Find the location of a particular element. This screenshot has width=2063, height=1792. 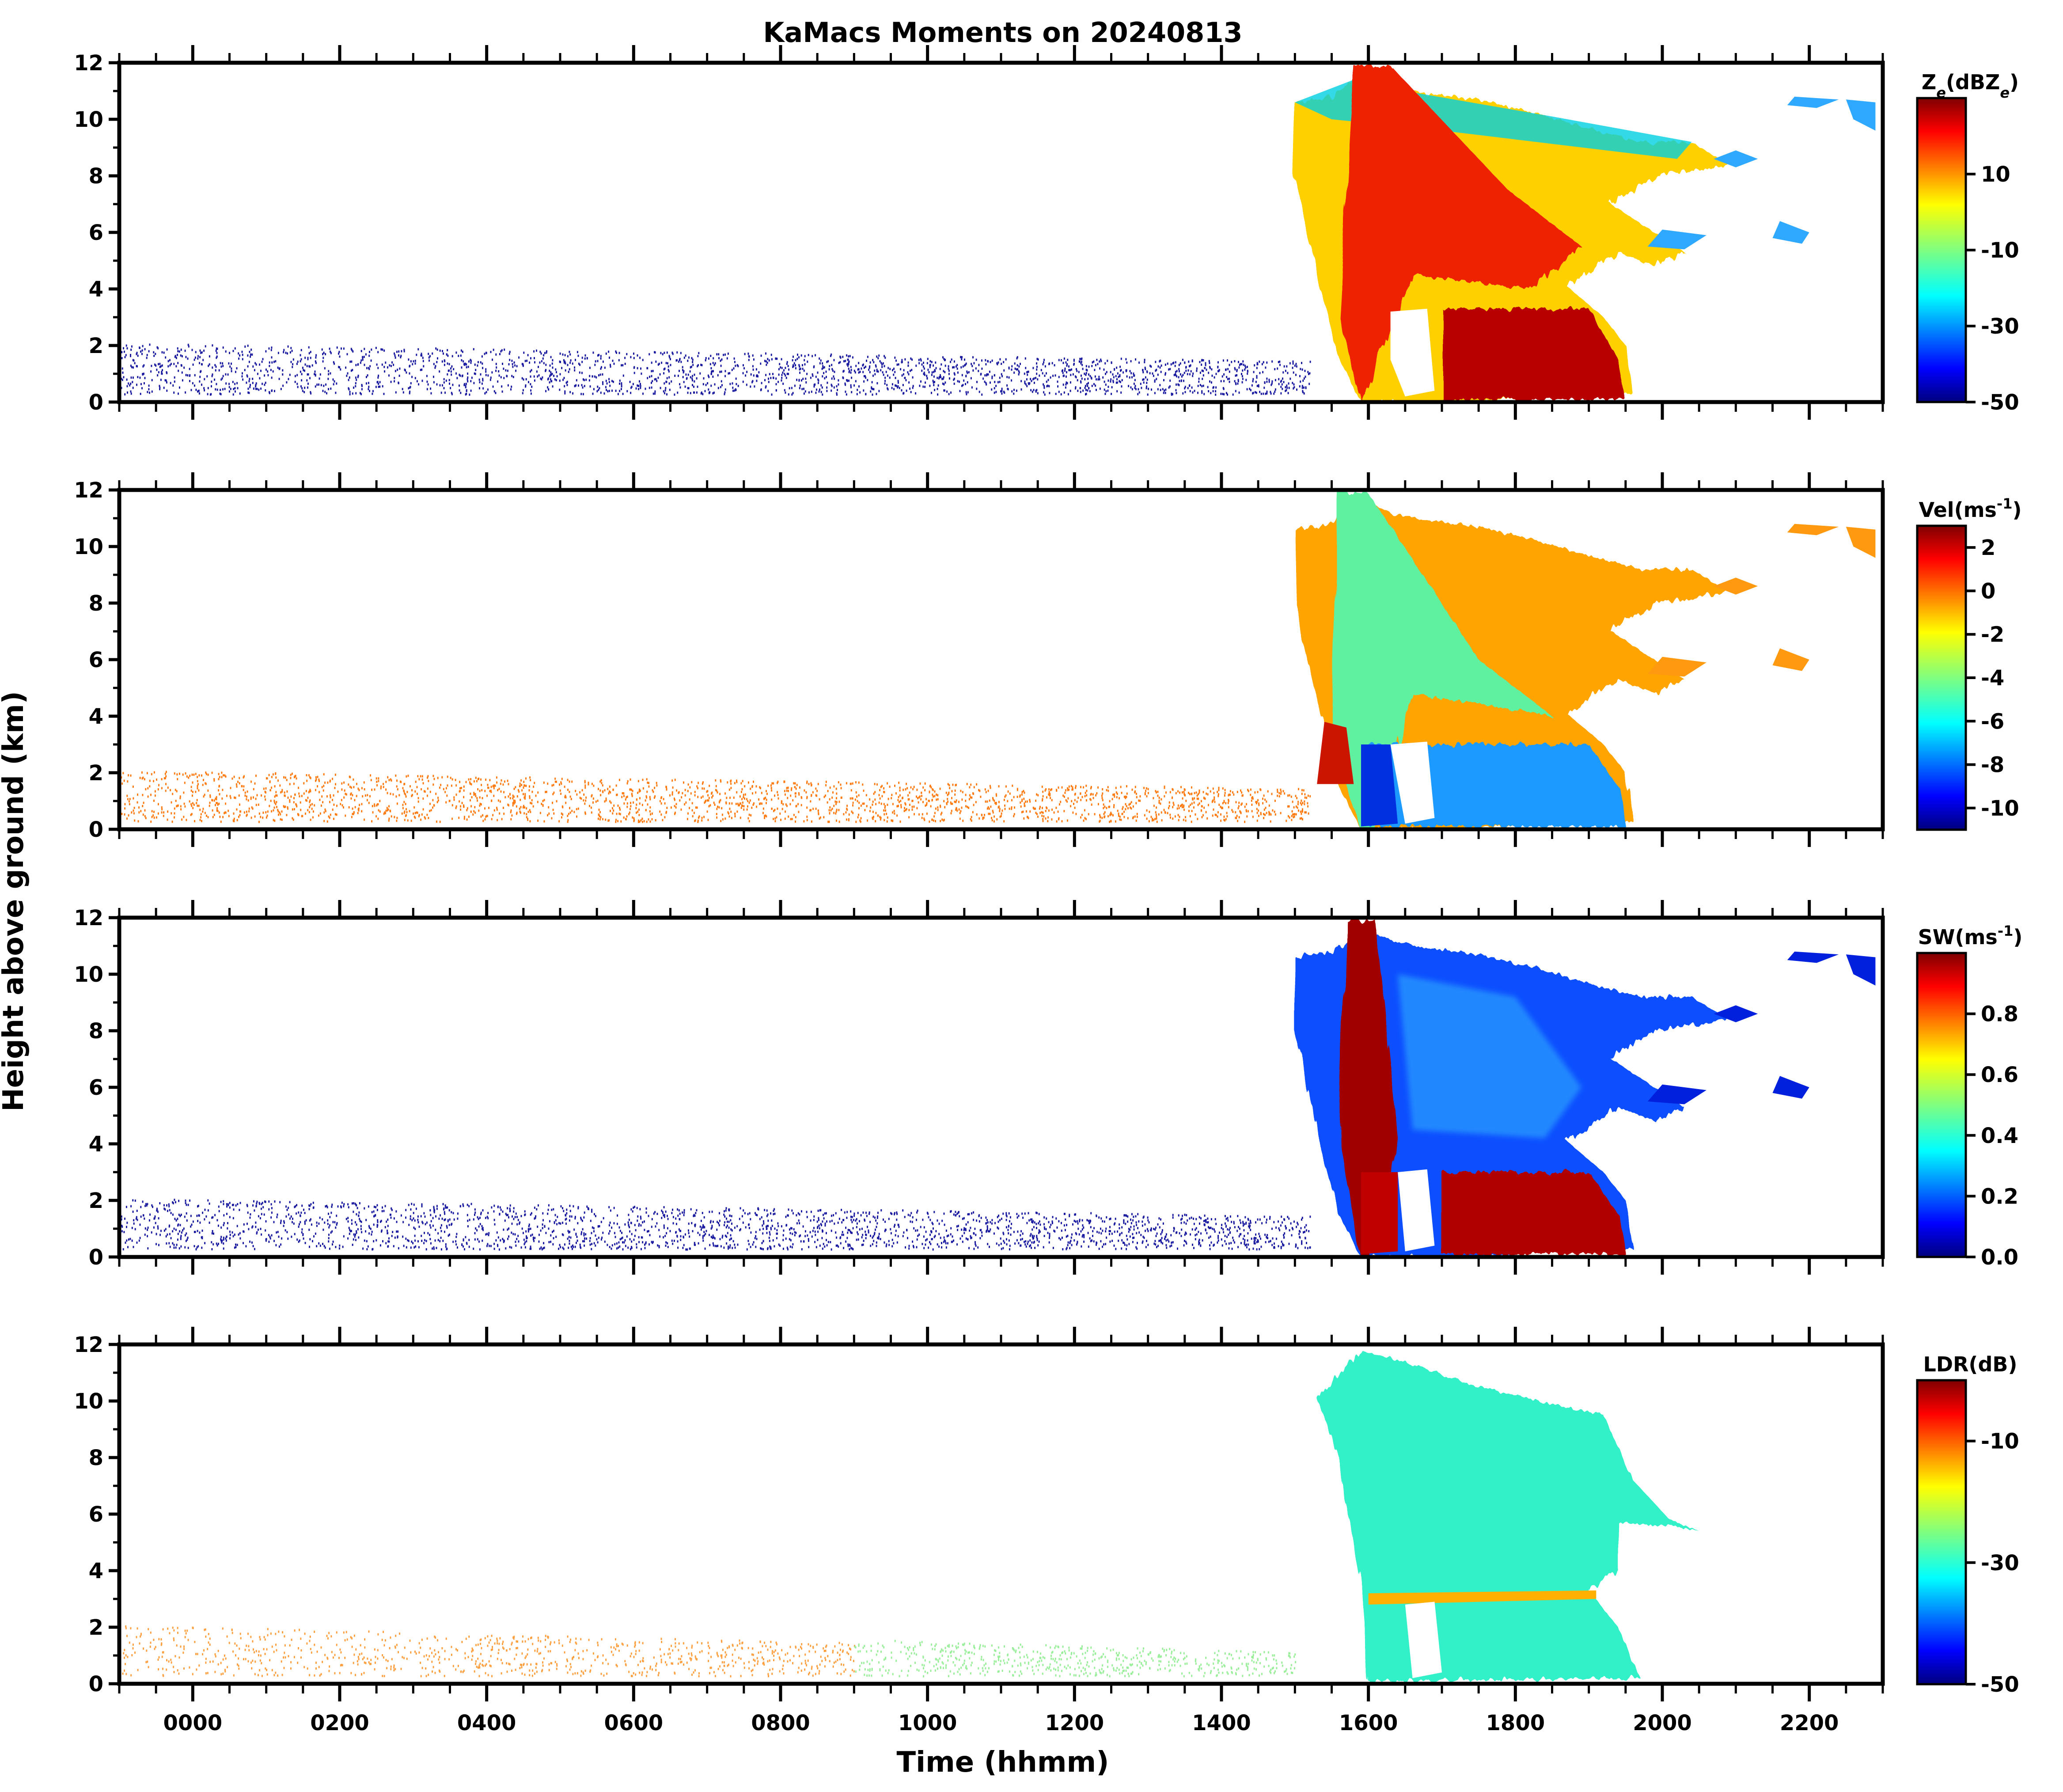

colorbar-tick-label: -2 is located at coordinates (1992, 635).